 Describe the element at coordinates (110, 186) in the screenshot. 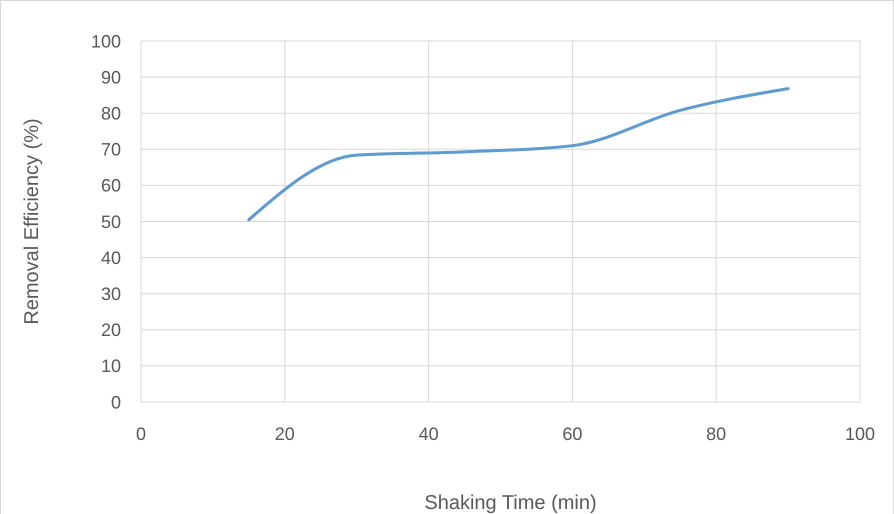

I see `y-tick-label: 60` at that location.